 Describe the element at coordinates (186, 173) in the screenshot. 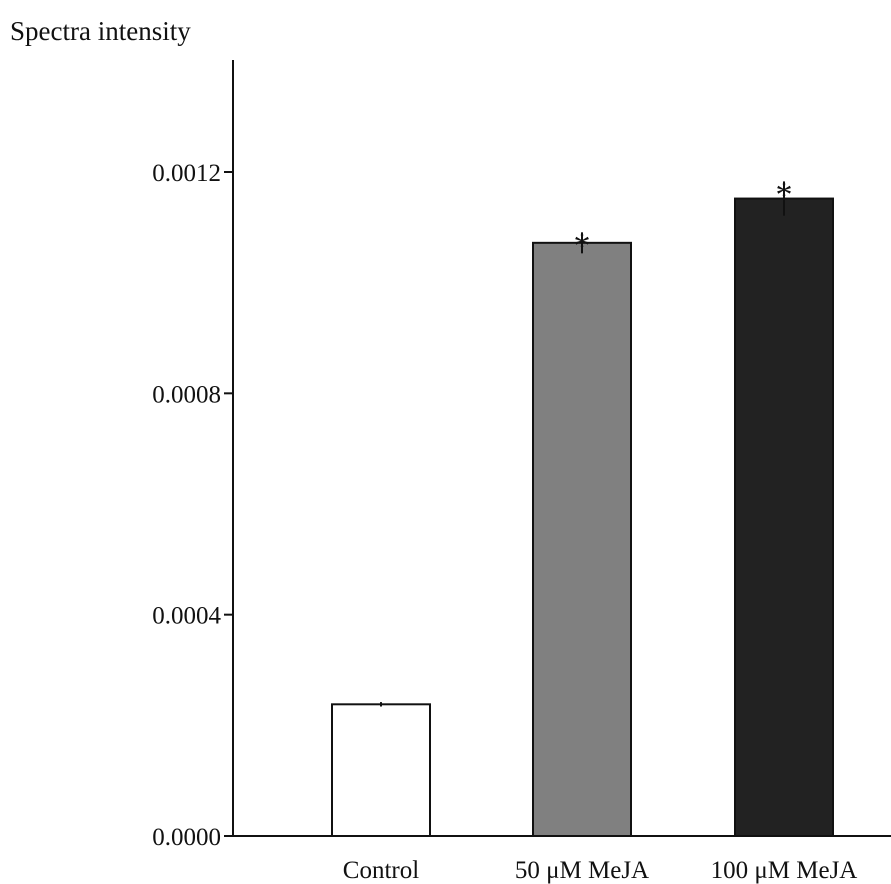

I see `y-tick-label: 0.0012` at that location.